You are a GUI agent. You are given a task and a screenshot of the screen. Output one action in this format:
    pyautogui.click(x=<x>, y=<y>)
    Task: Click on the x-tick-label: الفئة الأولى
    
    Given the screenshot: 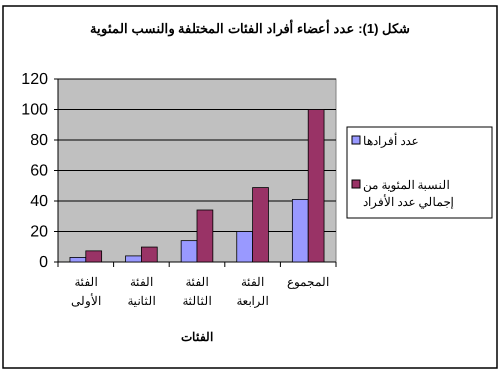 What is the action you would take?
    pyautogui.click(x=85, y=291)
    